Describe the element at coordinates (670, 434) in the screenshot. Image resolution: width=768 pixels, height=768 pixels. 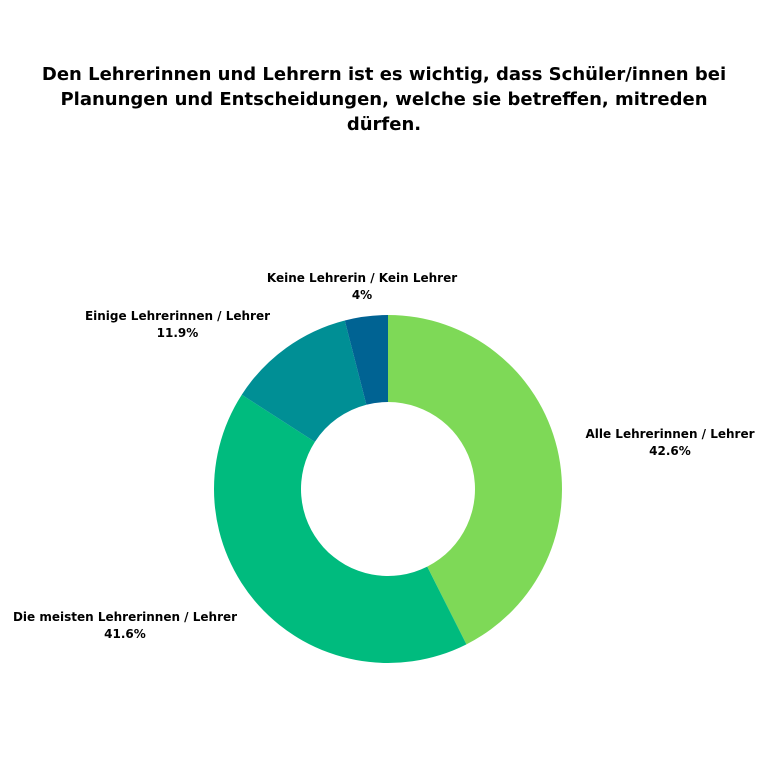
I see `slice-label-text: Alle Lehrerinnen / Lehrer` at that location.